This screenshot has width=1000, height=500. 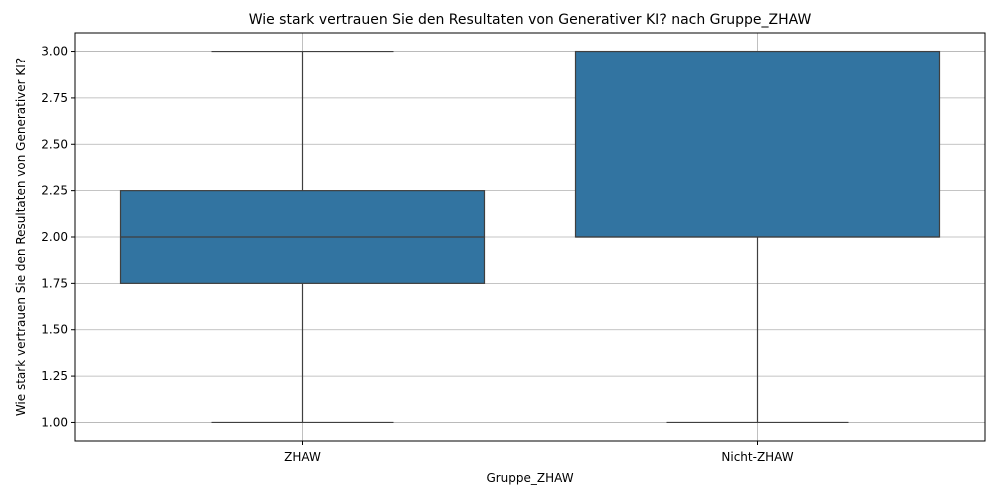 I want to click on x-tick-label: Nicht-ZHAW, so click(x=757, y=457).